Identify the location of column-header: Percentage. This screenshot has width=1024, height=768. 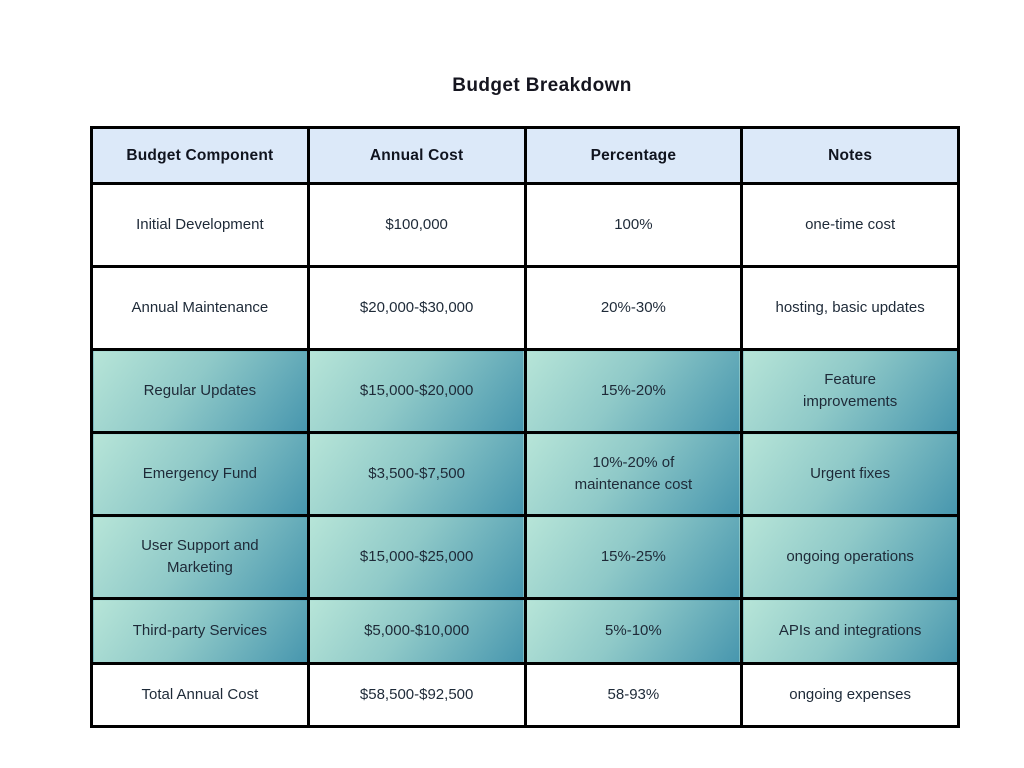
(633, 155).